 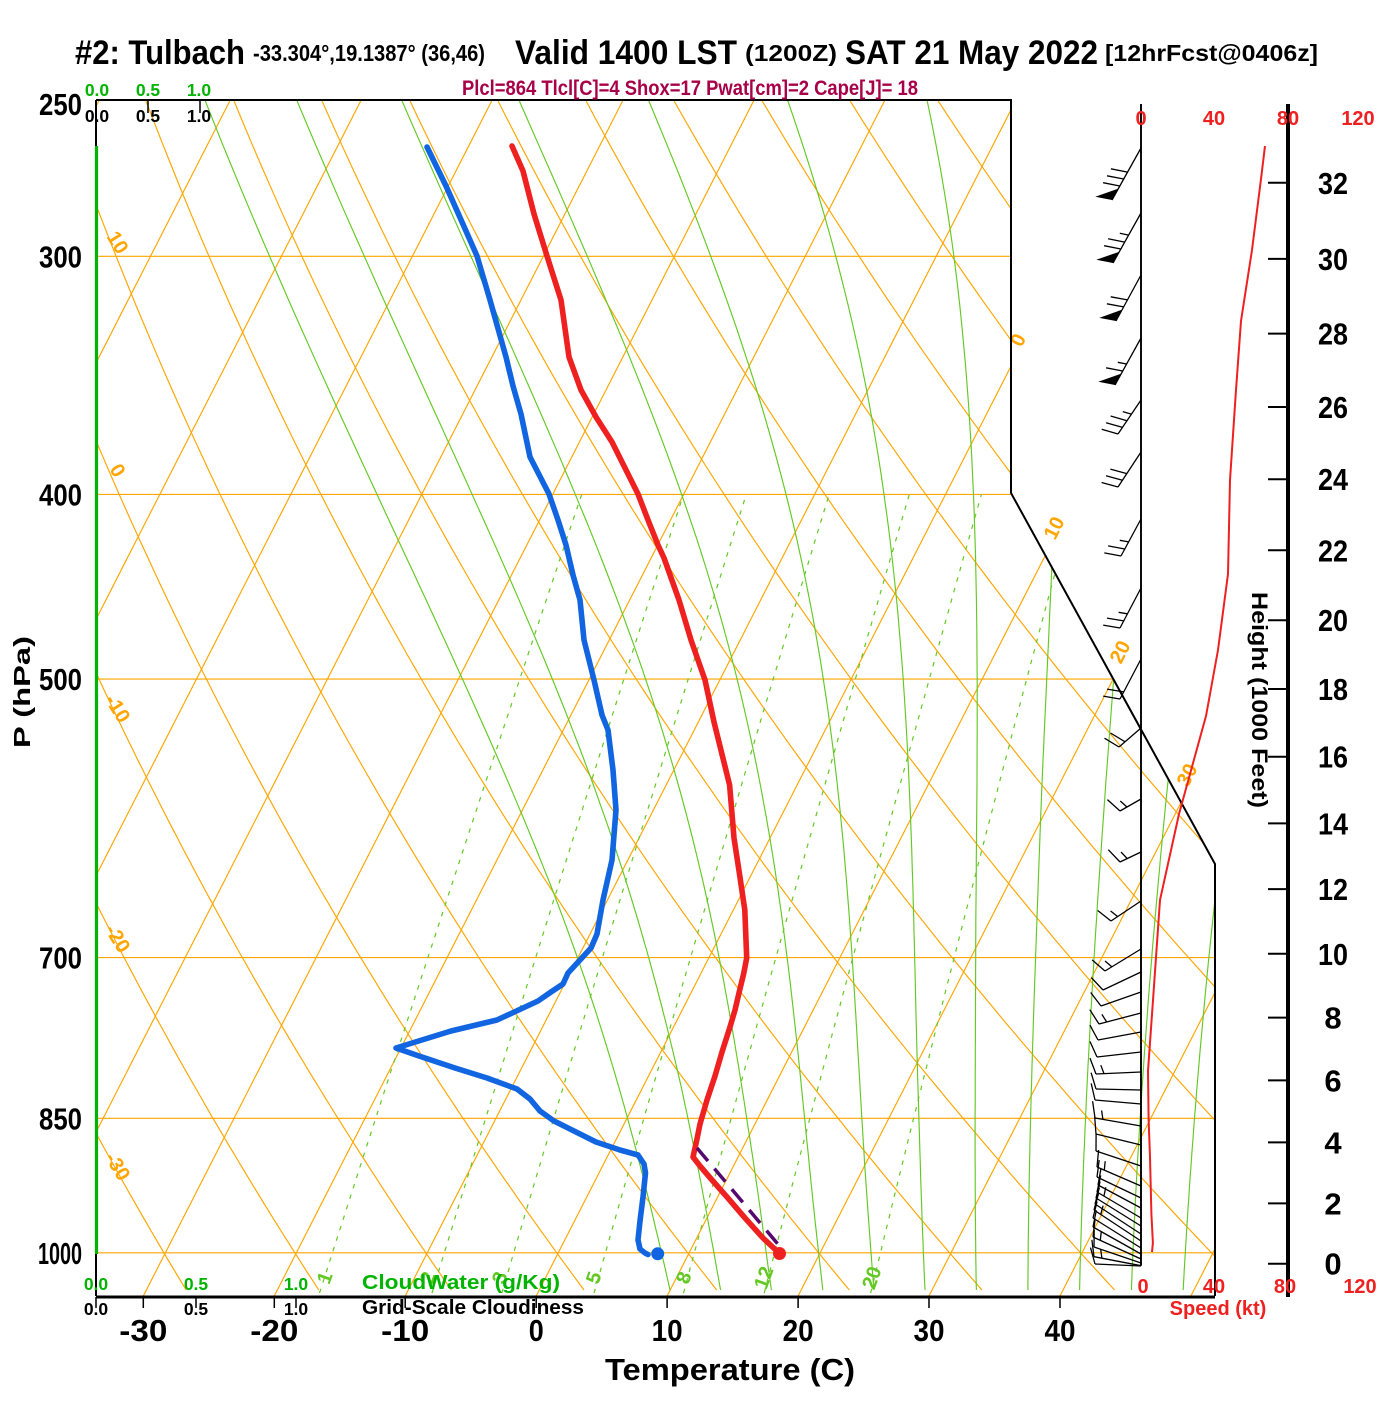 What do you see at coordinates (160, 53) in the screenshot?
I see `svg-text: #2: Tulbach` at bounding box center [160, 53].